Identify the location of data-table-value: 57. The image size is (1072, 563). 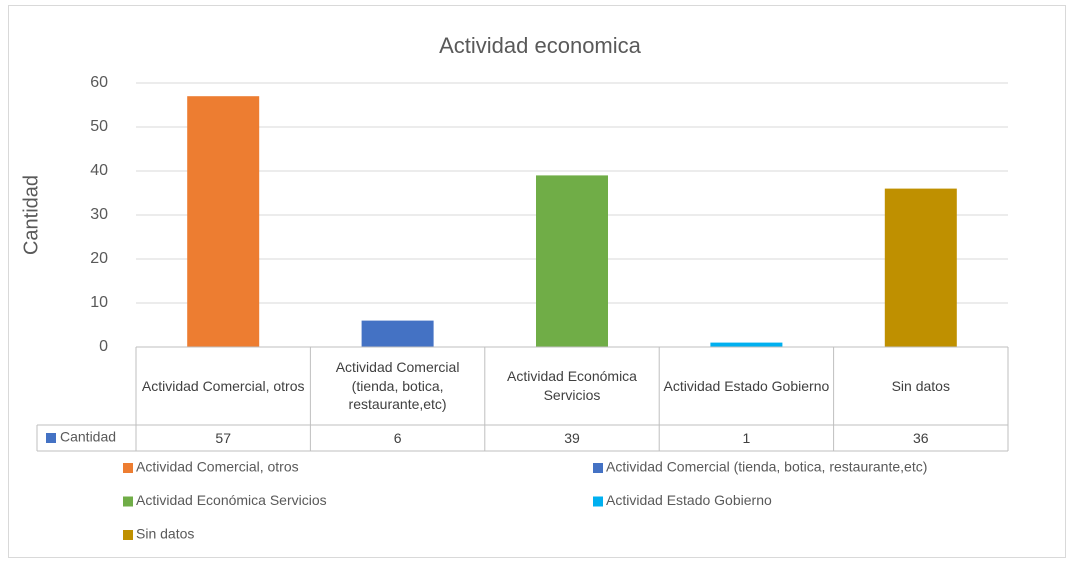
(223, 437).